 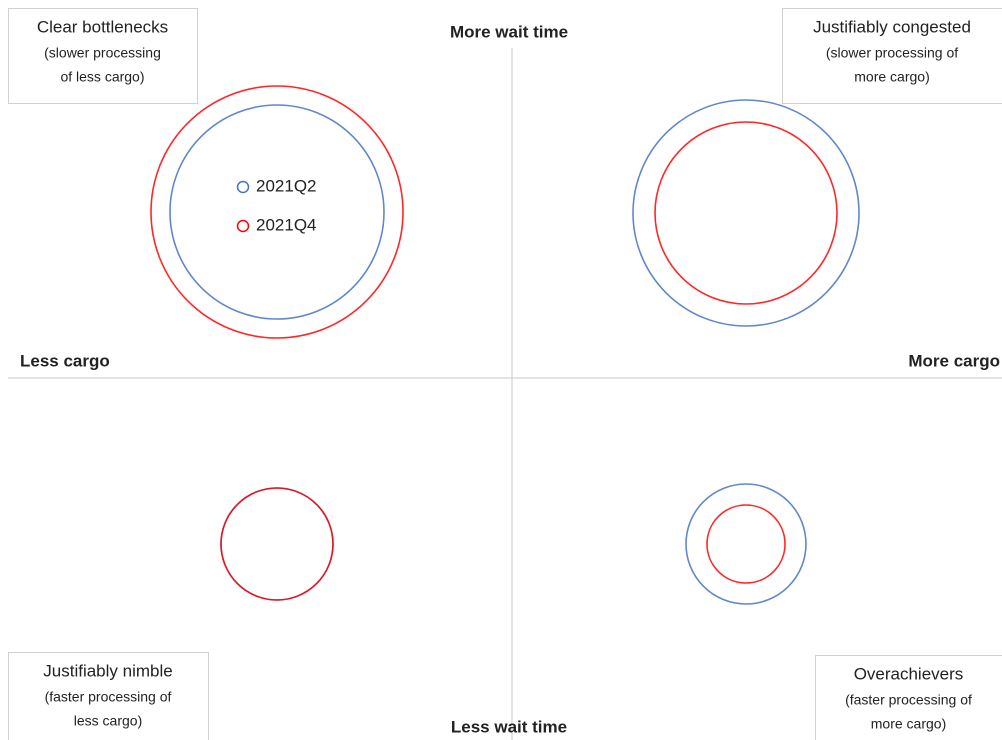 I want to click on quadrant-title: Justifiably congested, so click(x=892, y=26).